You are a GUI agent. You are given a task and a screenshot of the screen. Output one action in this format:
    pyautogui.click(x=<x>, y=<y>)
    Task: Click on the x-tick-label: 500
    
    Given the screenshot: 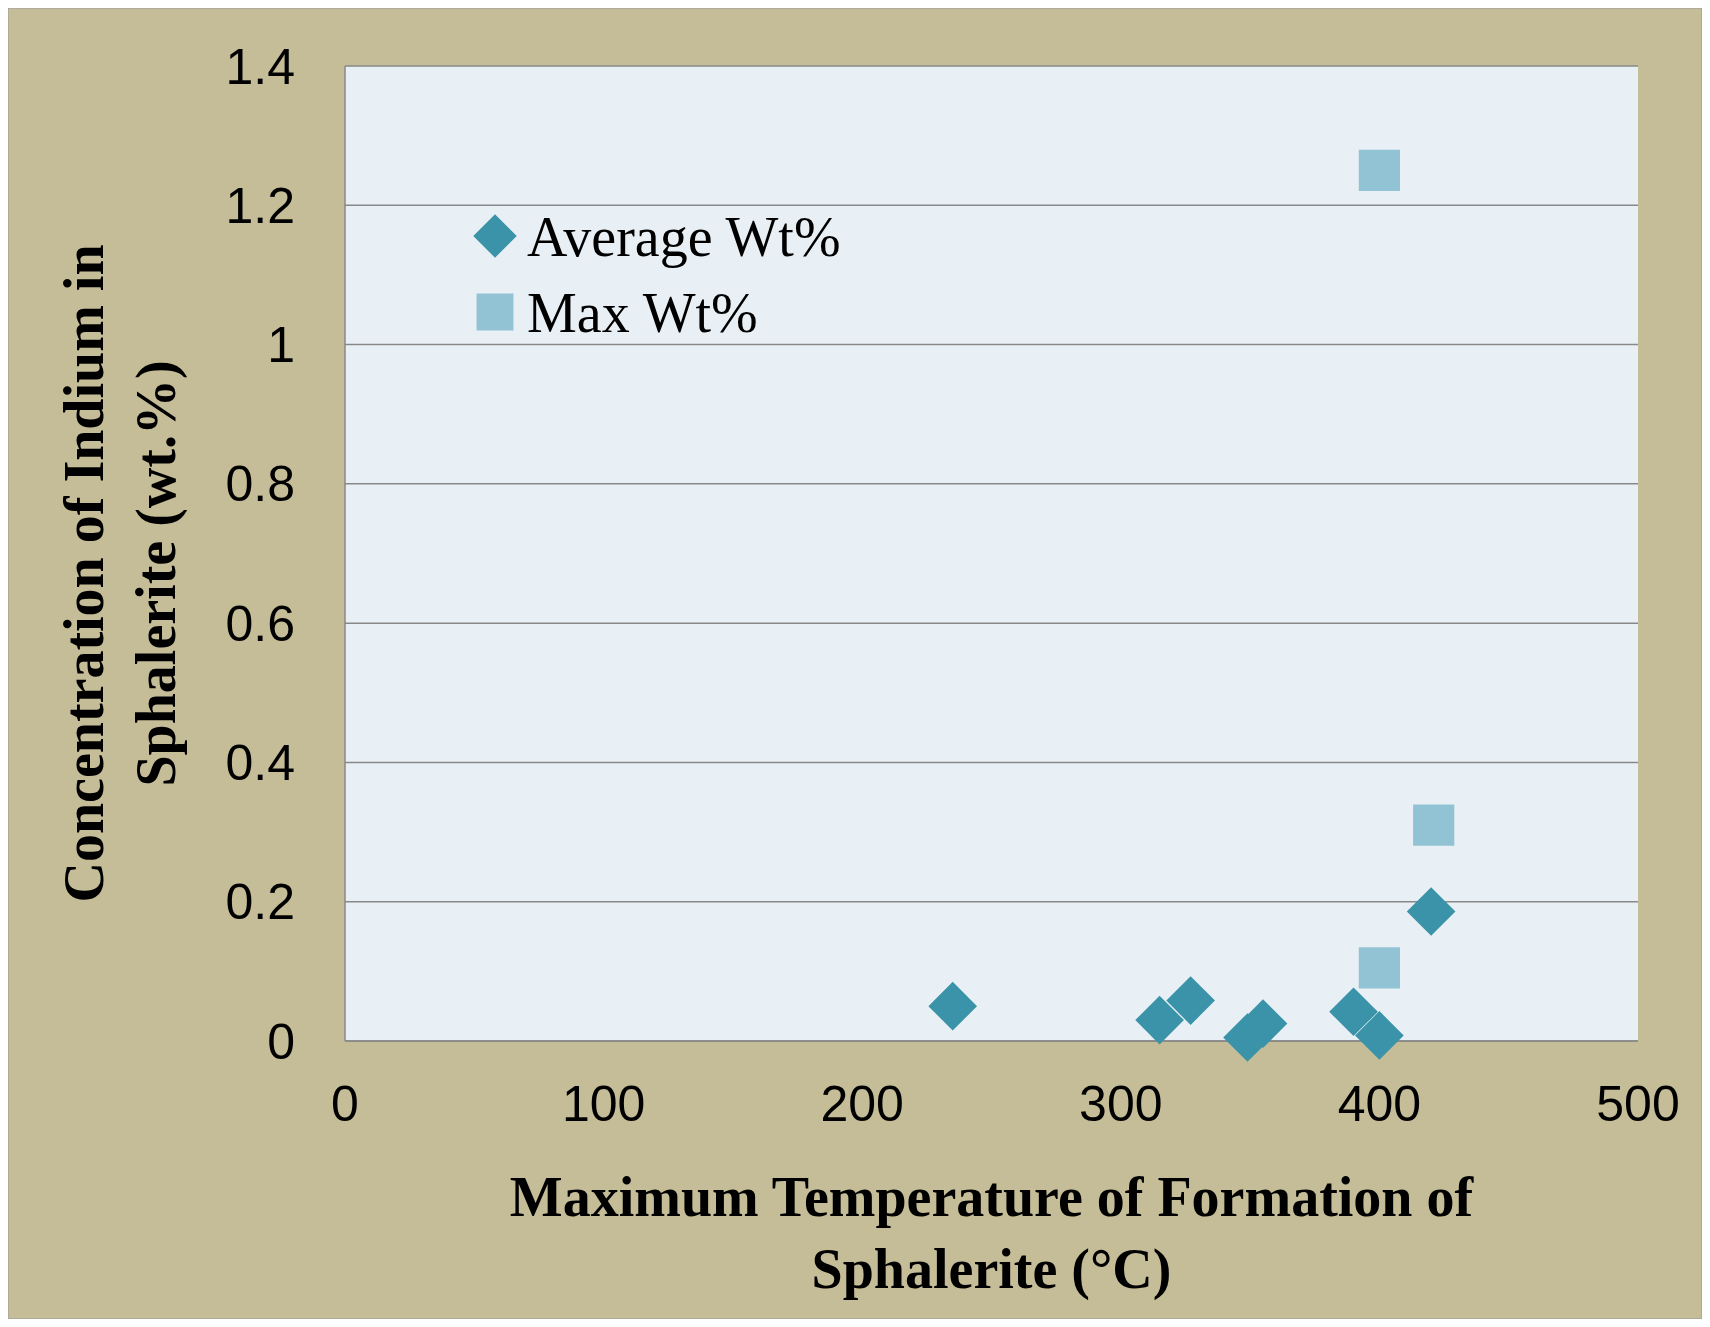 What is the action you would take?
    pyautogui.click(x=1638, y=1104)
    